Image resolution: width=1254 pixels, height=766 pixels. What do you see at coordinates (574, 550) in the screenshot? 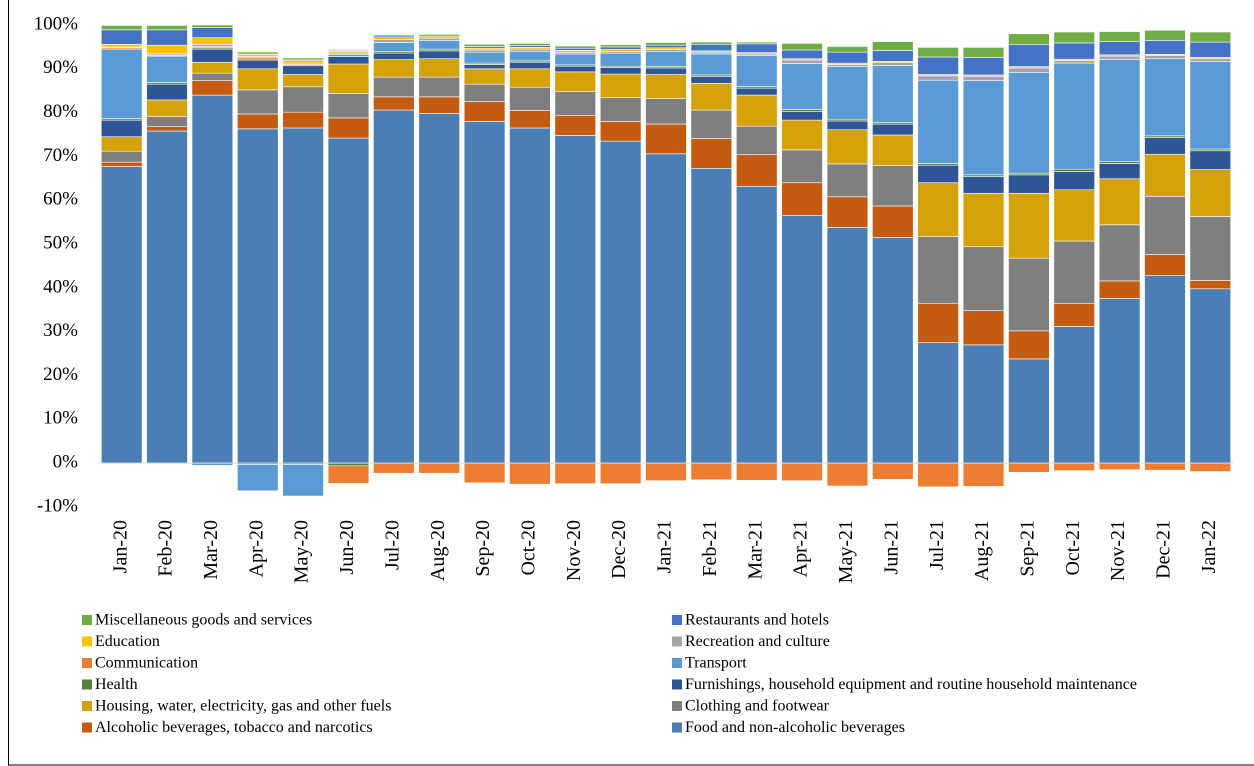
I see `x-tick-label: Nov-20` at bounding box center [574, 550].